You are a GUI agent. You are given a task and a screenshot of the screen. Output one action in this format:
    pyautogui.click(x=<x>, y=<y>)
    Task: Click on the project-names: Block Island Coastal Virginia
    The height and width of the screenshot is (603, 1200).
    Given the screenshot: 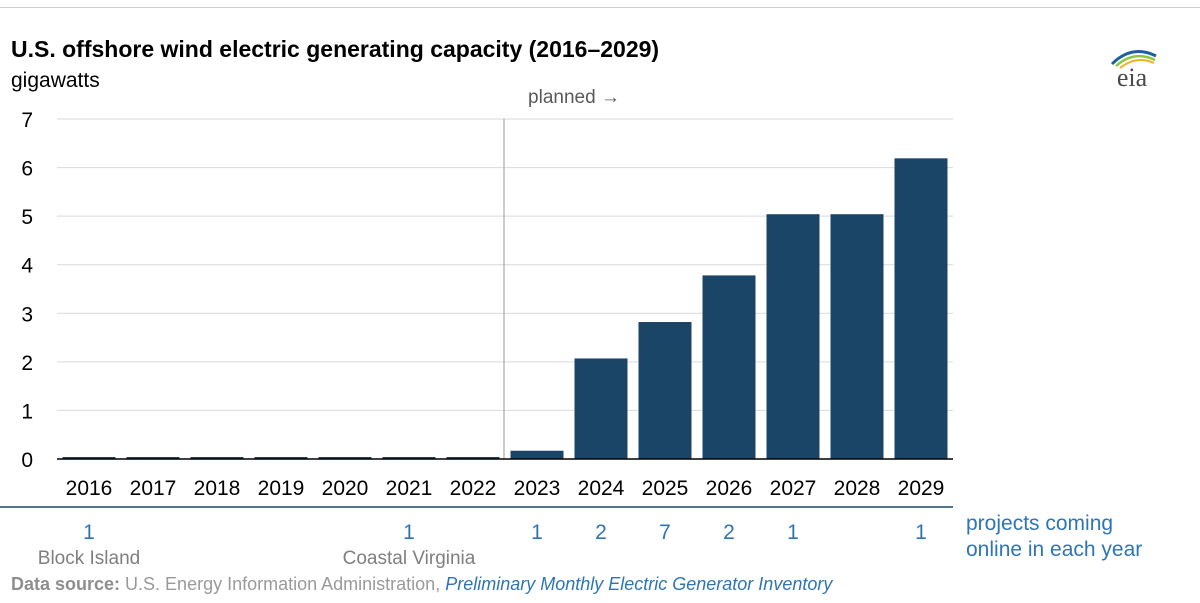 What is the action you would take?
    pyautogui.click(x=257, y=558)
    